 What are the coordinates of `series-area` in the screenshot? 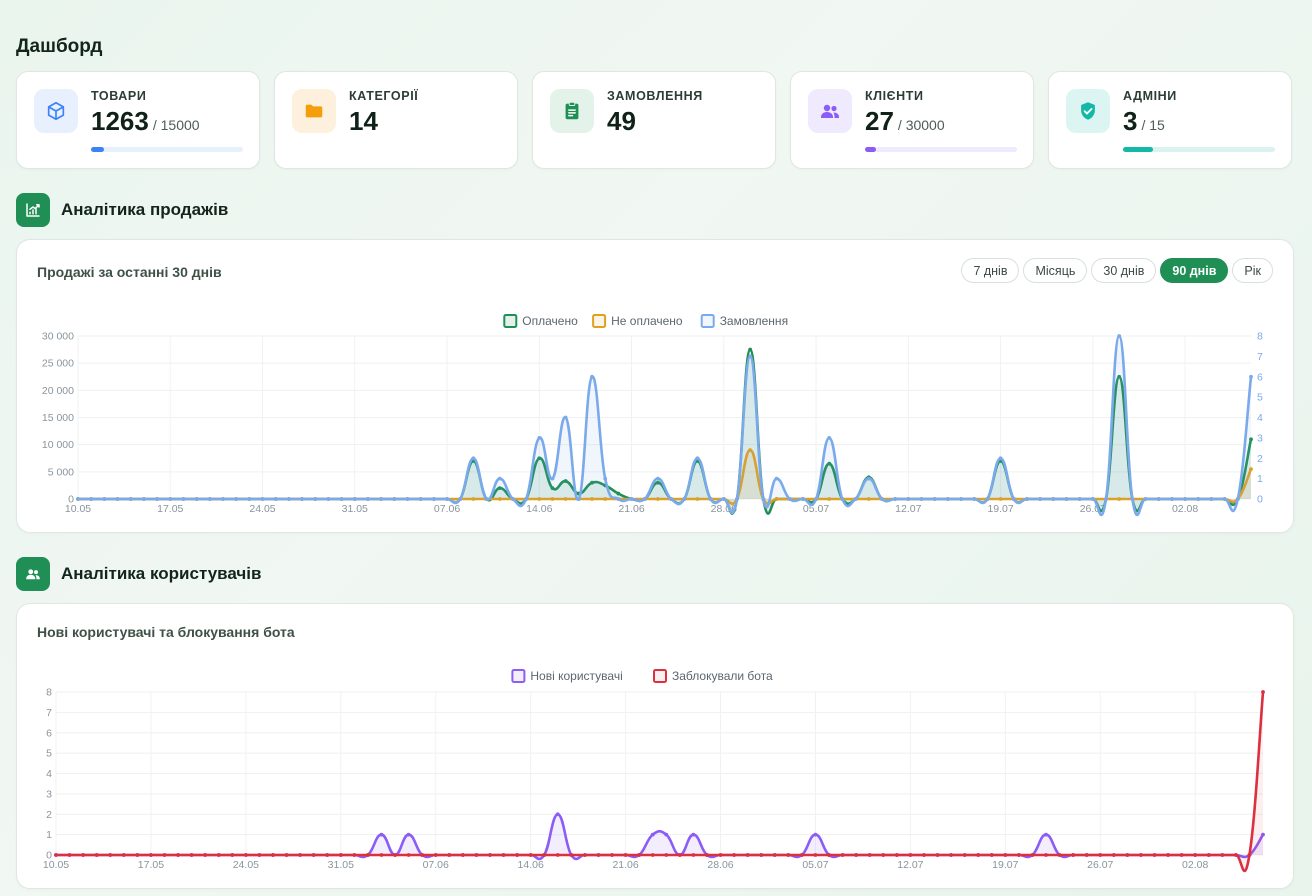 It's located at (659, 836).